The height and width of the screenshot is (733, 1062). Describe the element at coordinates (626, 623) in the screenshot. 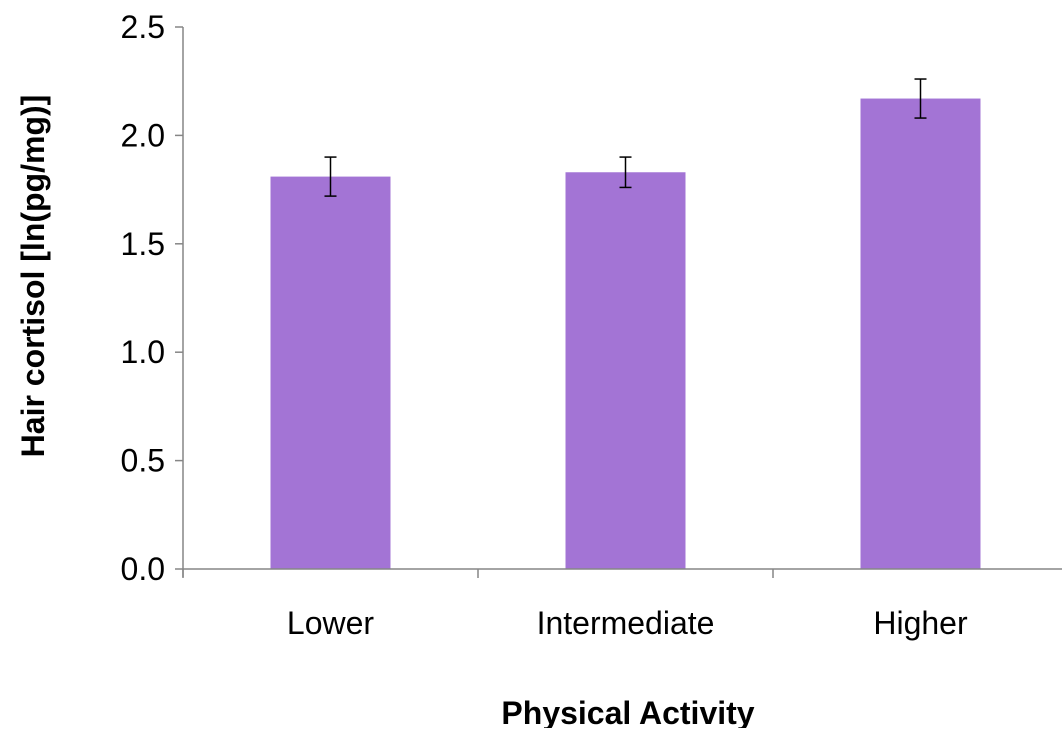

I see `x-tick-label: Intermediate` at that location.